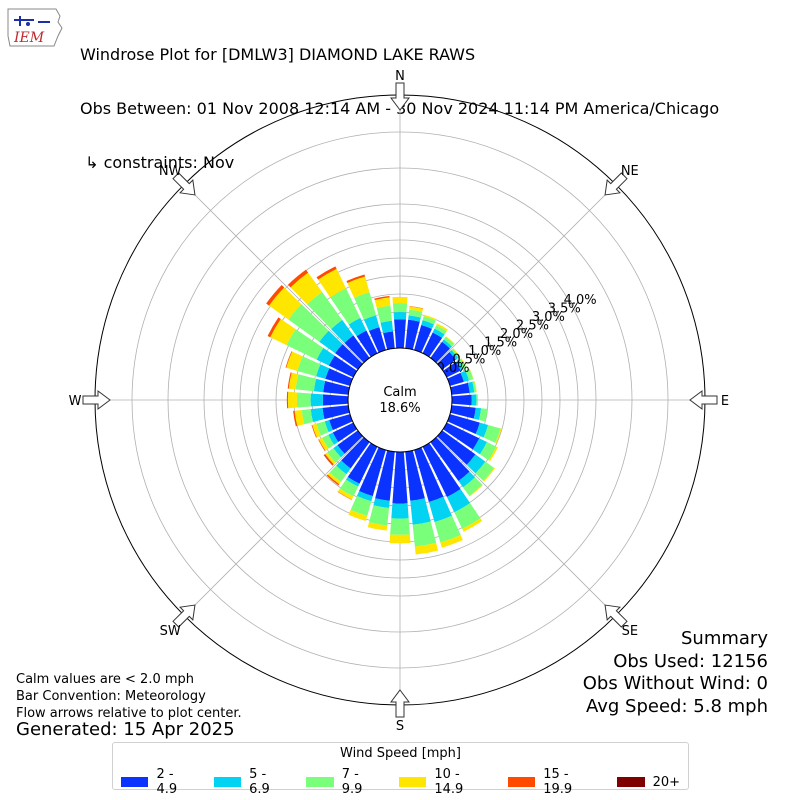  I want to click on legend-item: 10 - 14.9, so click(445, 782).